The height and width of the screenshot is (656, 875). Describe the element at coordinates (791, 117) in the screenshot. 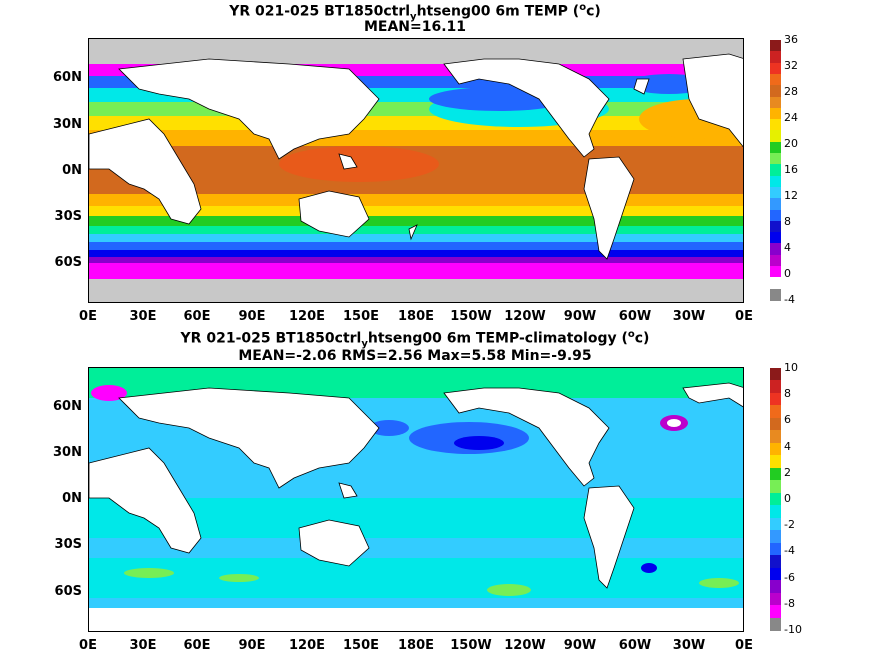

I see `top-colorbar-tick-label: 24` at that location.